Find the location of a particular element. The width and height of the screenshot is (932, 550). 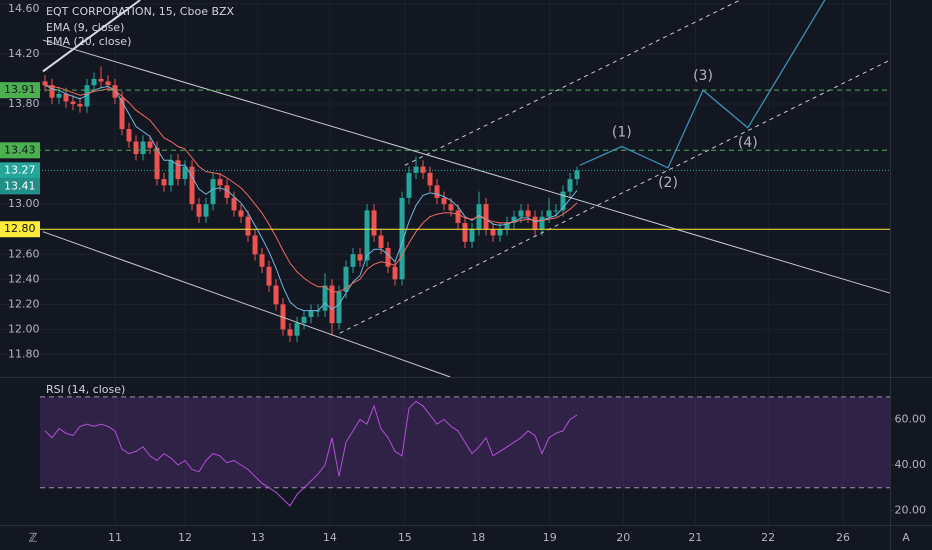

y-tick-label: 12.00 is located at coordinates (24, 328).